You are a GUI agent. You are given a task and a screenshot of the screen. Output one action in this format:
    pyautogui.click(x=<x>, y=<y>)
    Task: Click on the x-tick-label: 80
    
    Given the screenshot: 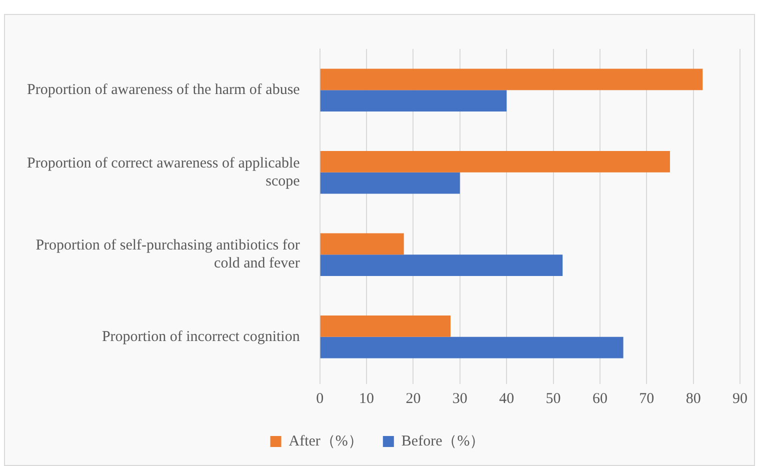 What is the action you would take?
    pyautogui.click(x=693, y=398)
    